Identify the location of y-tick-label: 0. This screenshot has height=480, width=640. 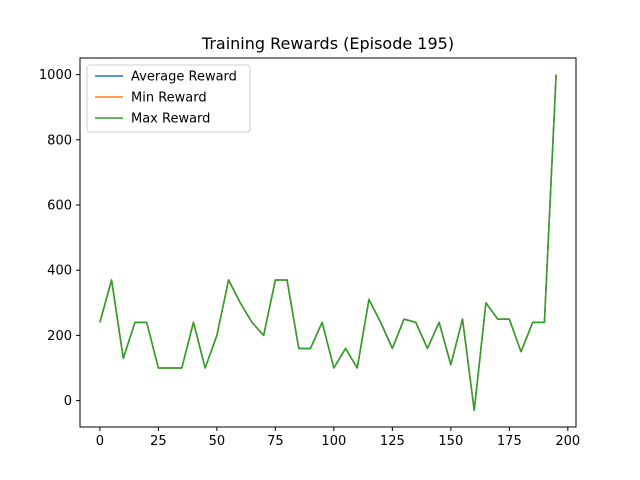
(68, 401).